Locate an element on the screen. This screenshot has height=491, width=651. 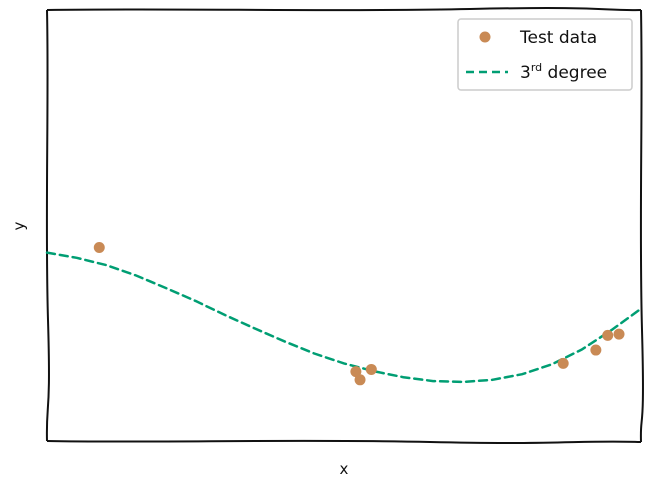
legend-box is located at coordinates (545, 54).